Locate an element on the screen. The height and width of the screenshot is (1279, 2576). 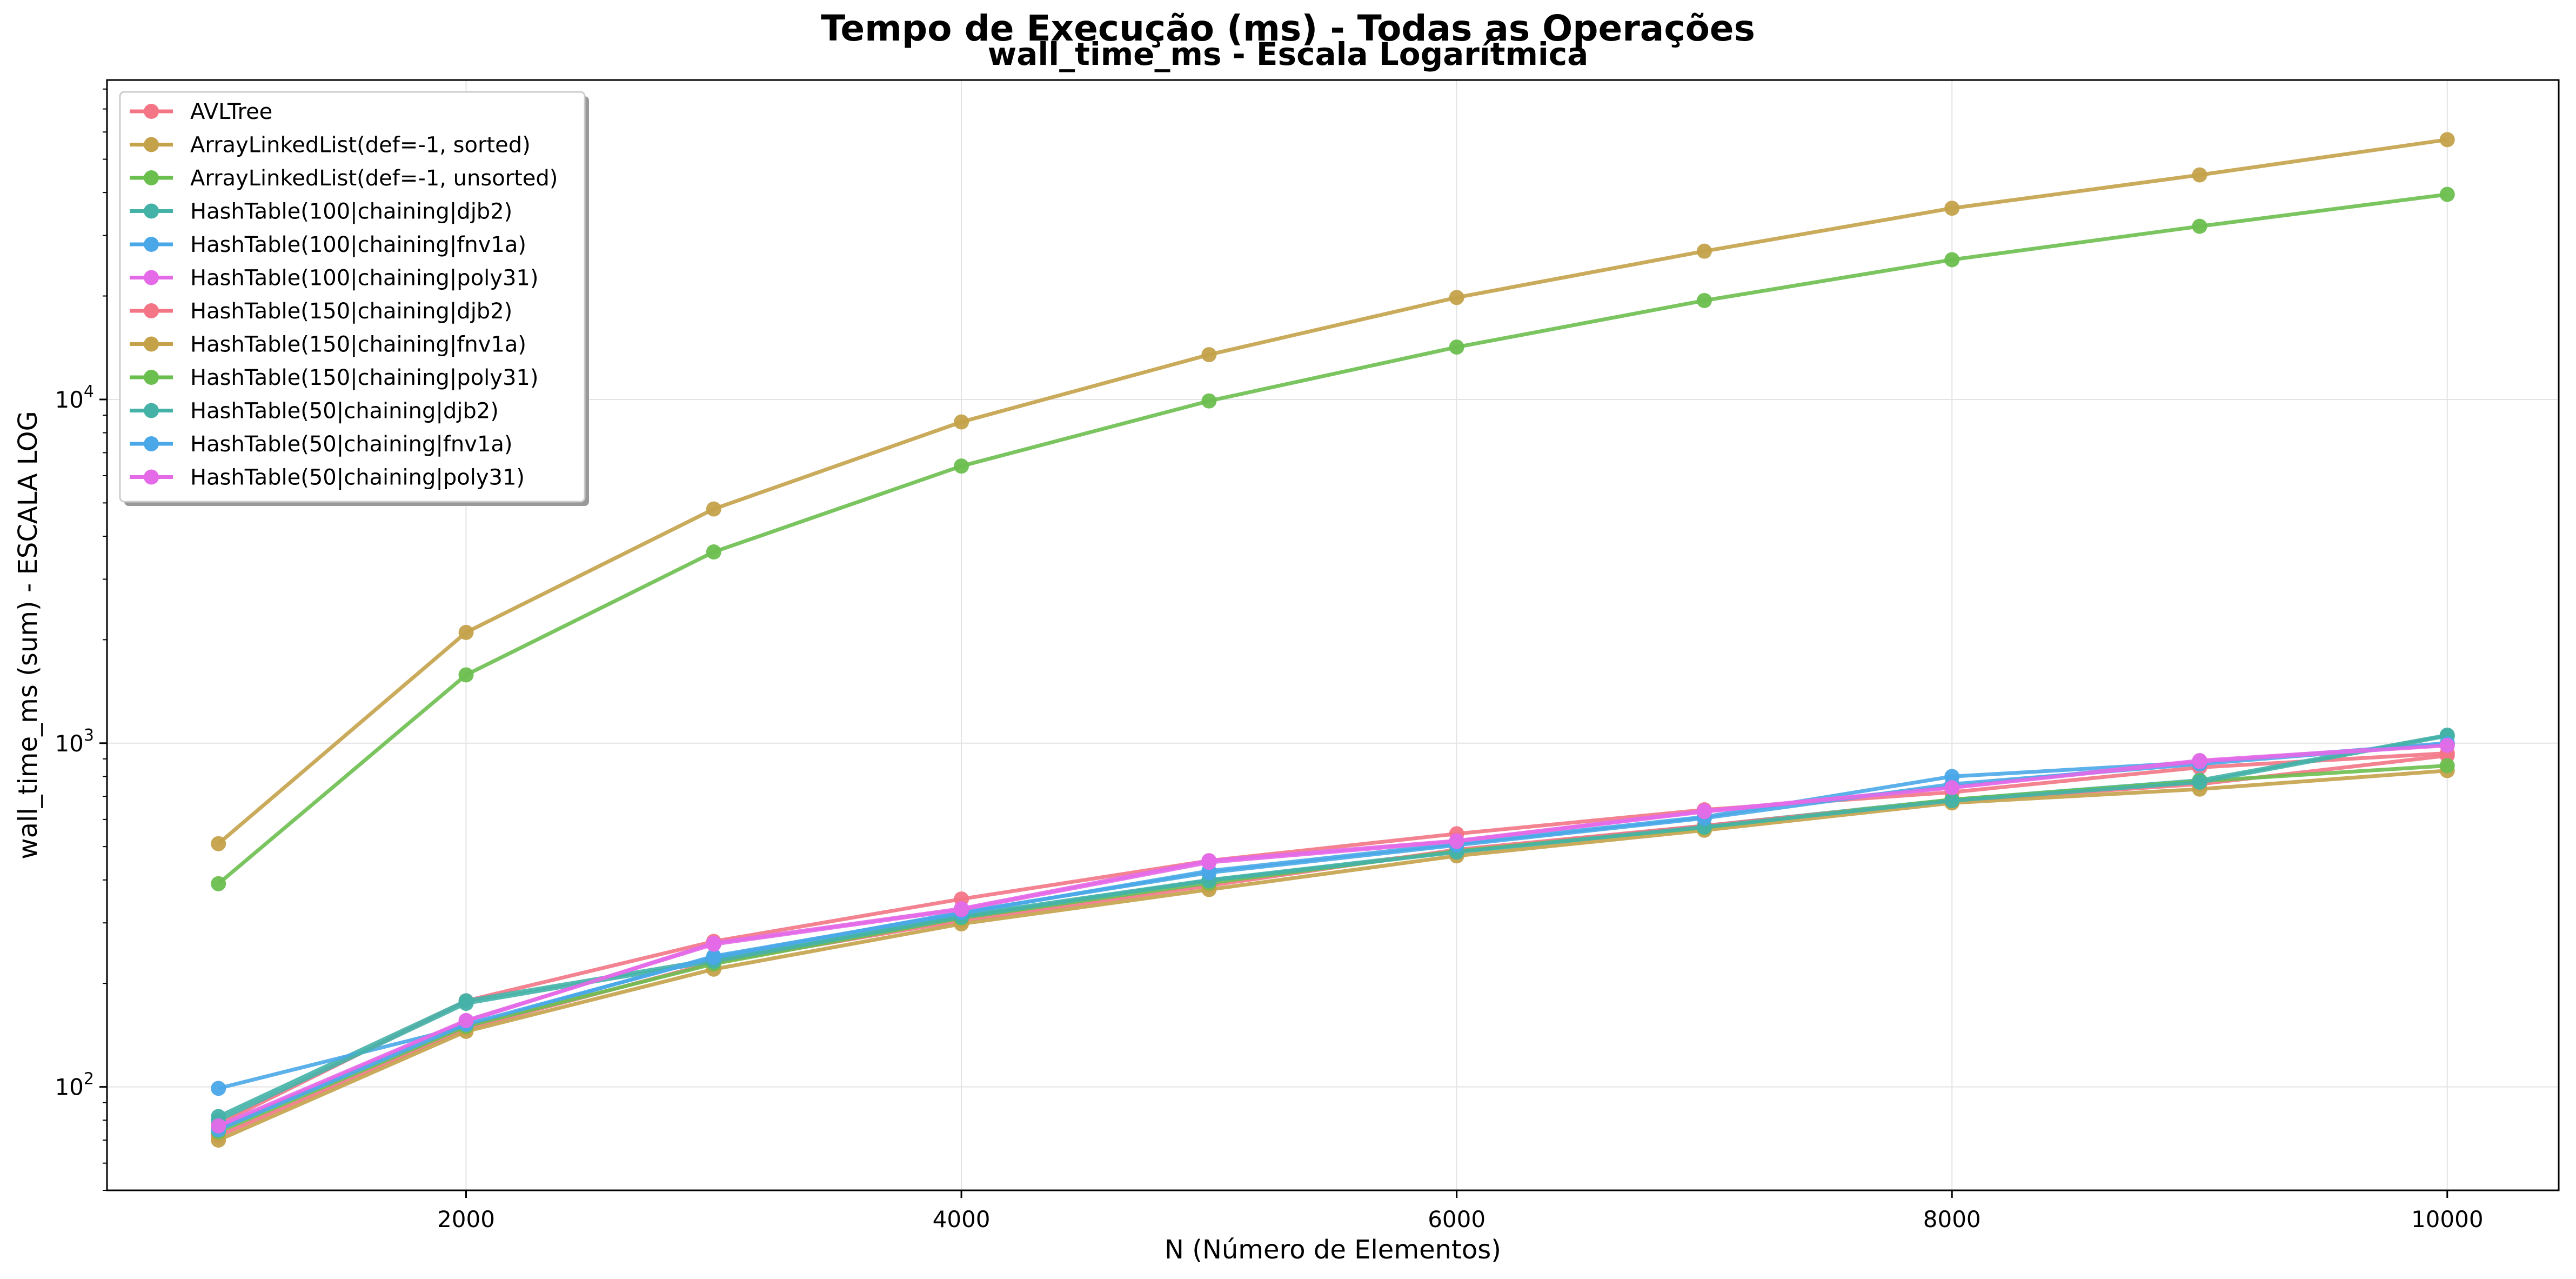
legend-label: HashTable(50|chaining|poly31) is located at coordinates (357, 477).